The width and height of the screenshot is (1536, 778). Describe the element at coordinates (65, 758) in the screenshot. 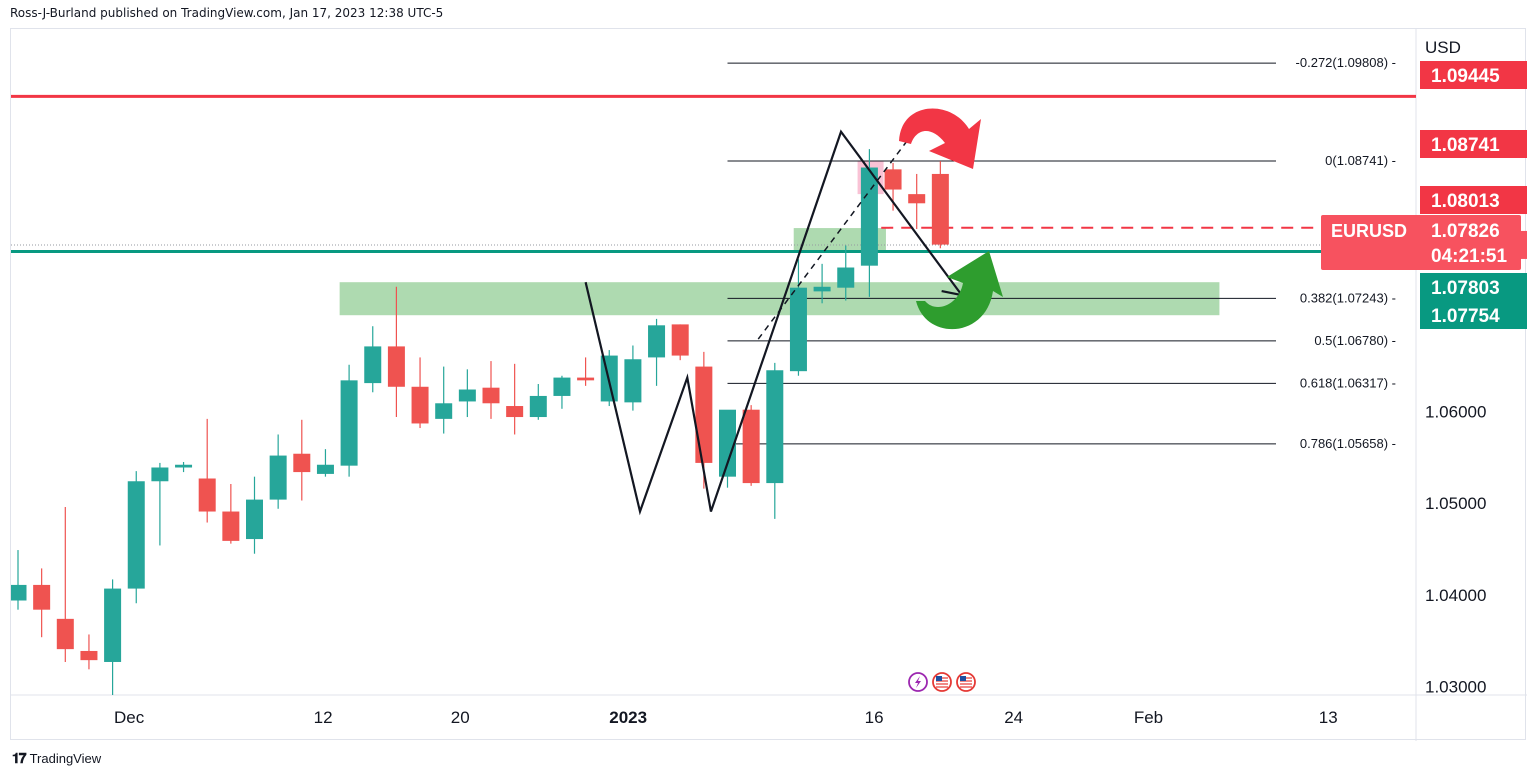

I see `footer-brand: TradingView` at that location.